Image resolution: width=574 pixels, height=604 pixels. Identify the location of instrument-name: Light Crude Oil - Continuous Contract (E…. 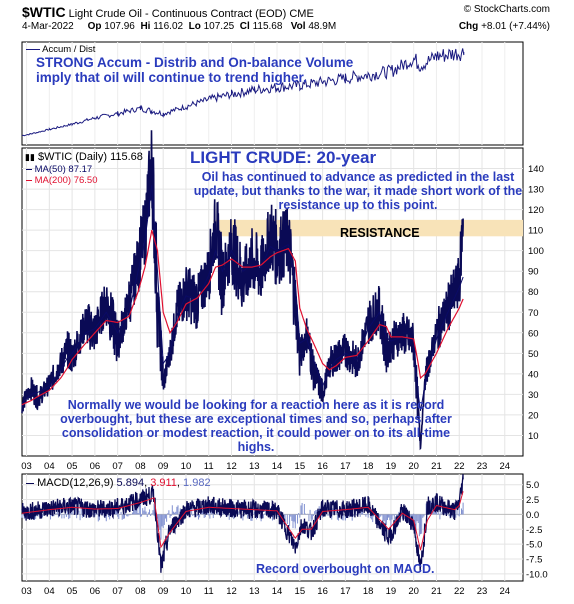
(177, 14).